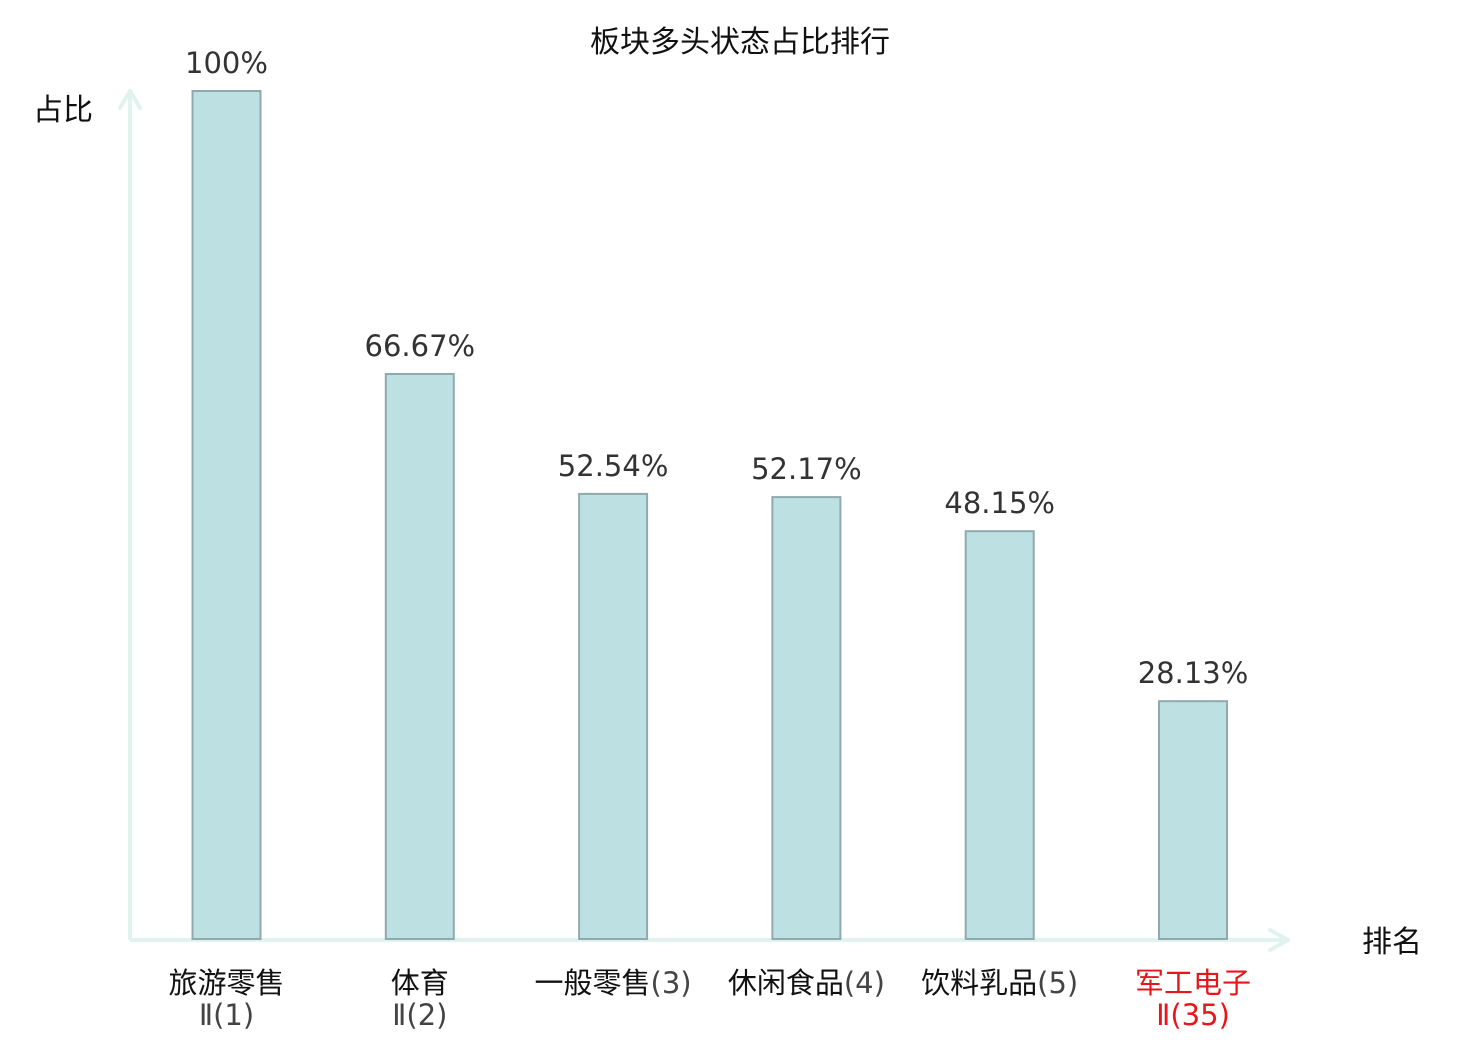  Describe the element at coordinates (63, 110) in the screenshot. I see `y-axis-label: 占比` at that location.